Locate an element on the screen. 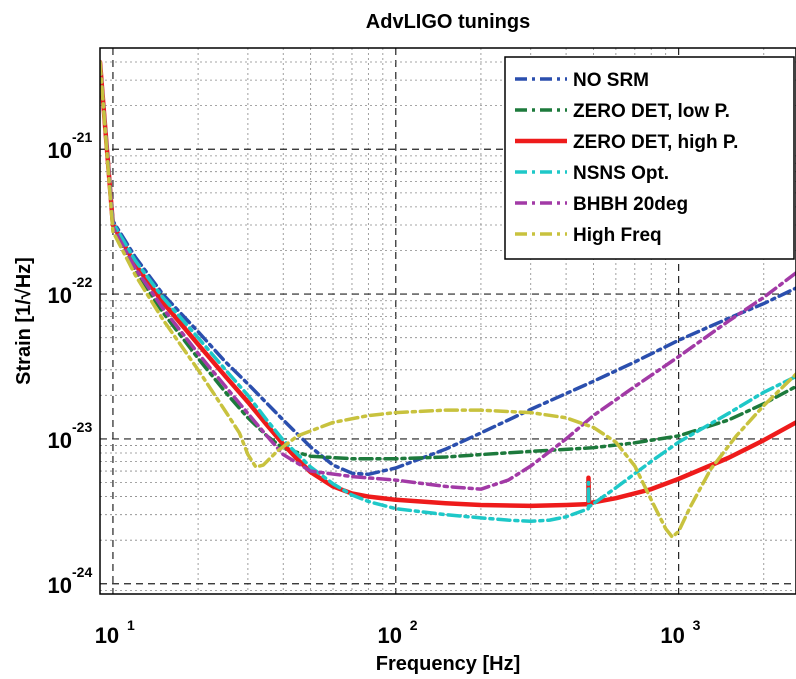 The height and width of the screenshot is (679, 796). y-tick-exponent: -22 is located at coordinates (82, 282).